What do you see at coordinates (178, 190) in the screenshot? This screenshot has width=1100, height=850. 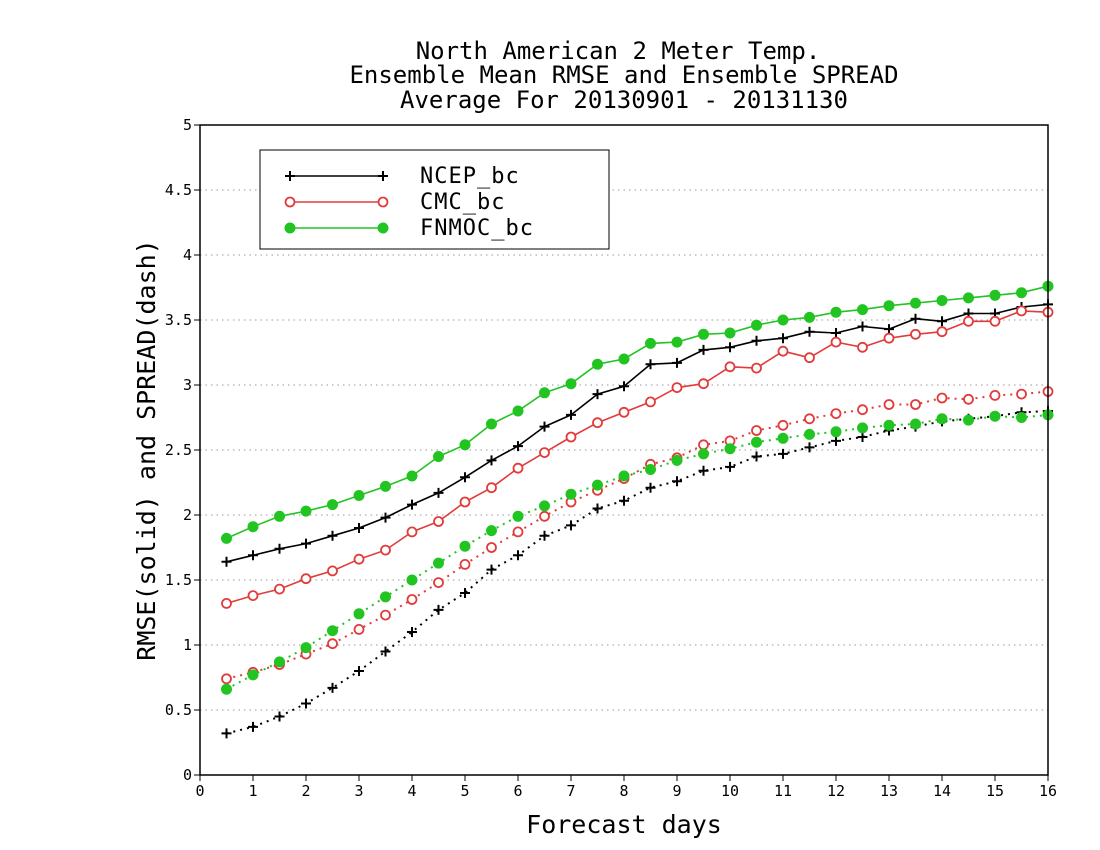 I see `y-tick-label: 4.5` at bounding box center [178, 190].